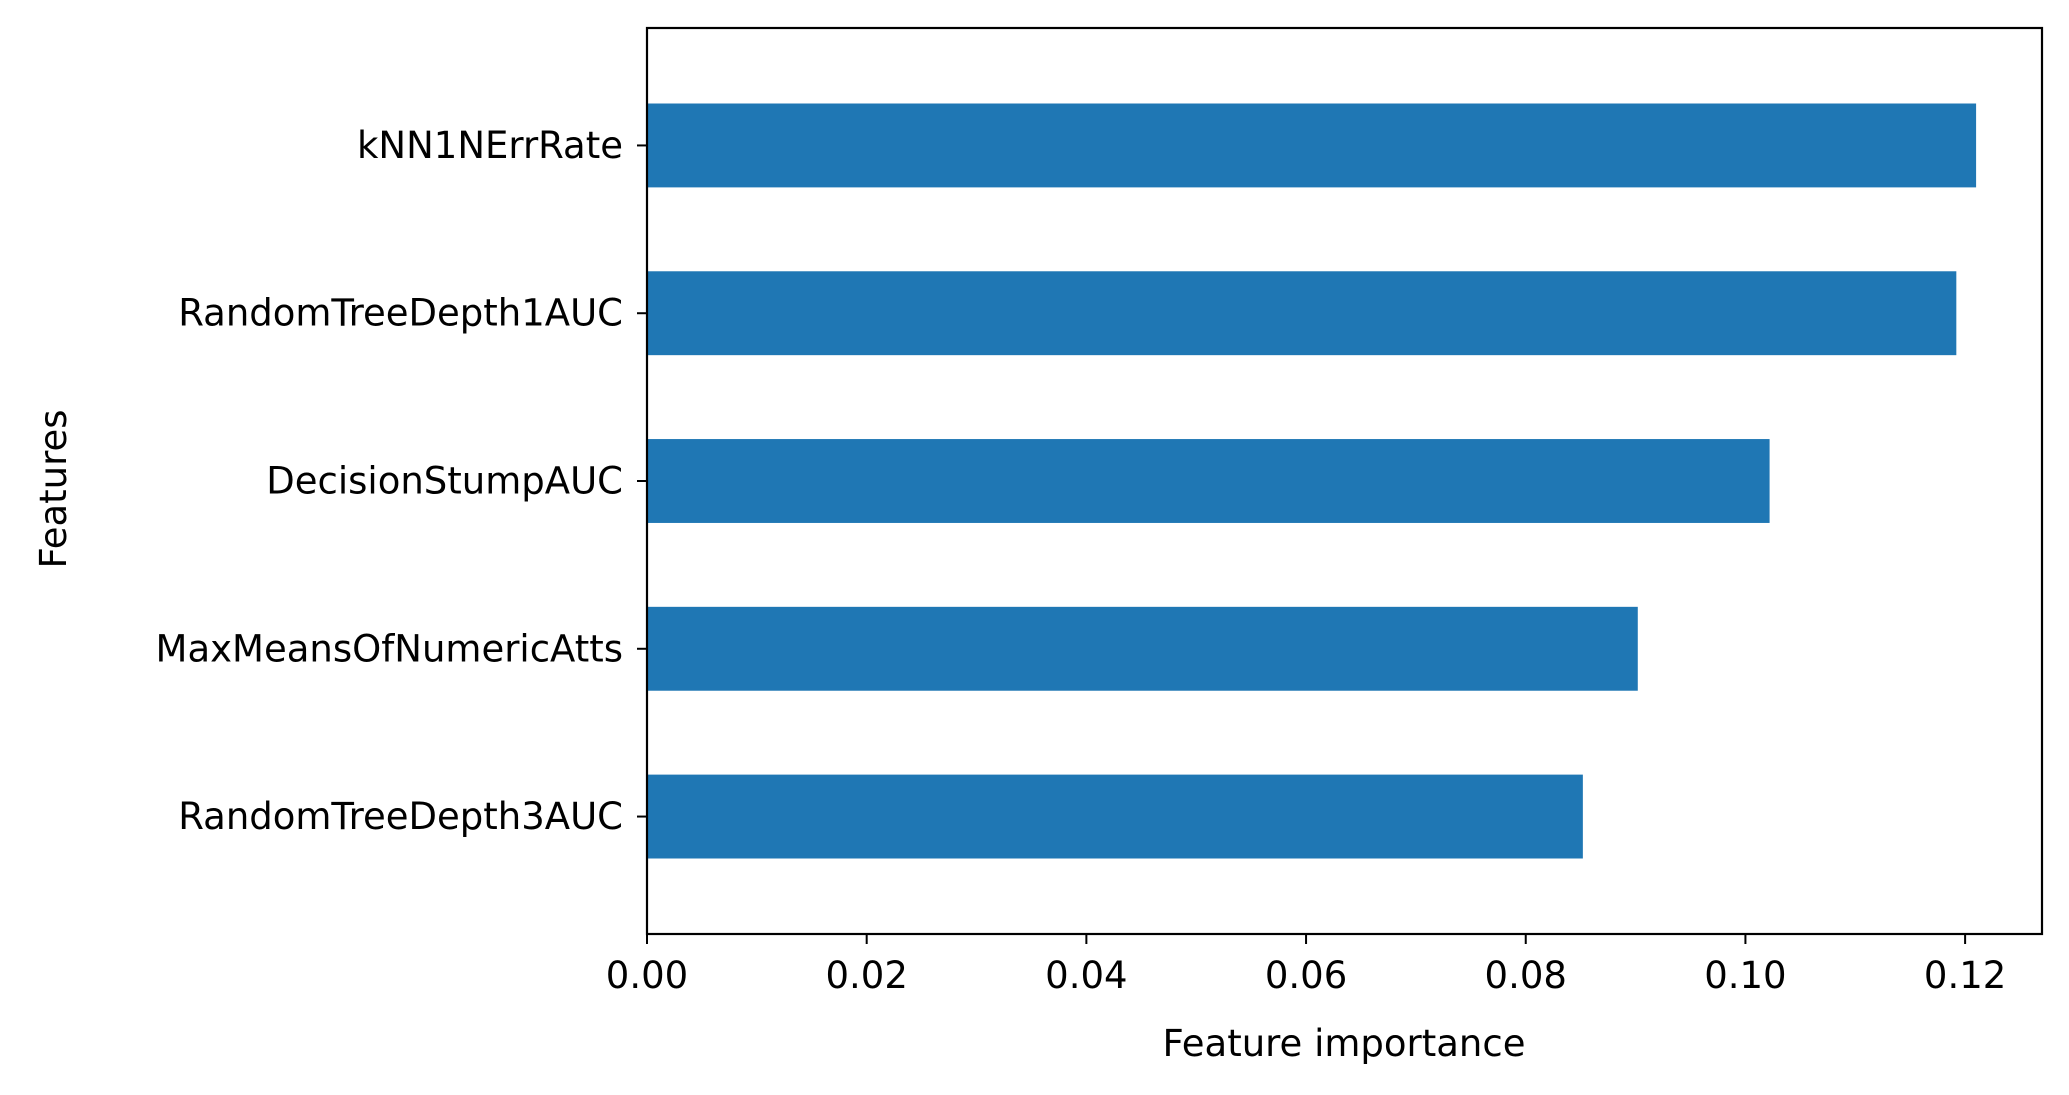  What do you see at coordinates (400, 313) in the screenshot?
I see `y-tick-label: RandomTreeDepth1AUC` at bounding box center [400, 313].